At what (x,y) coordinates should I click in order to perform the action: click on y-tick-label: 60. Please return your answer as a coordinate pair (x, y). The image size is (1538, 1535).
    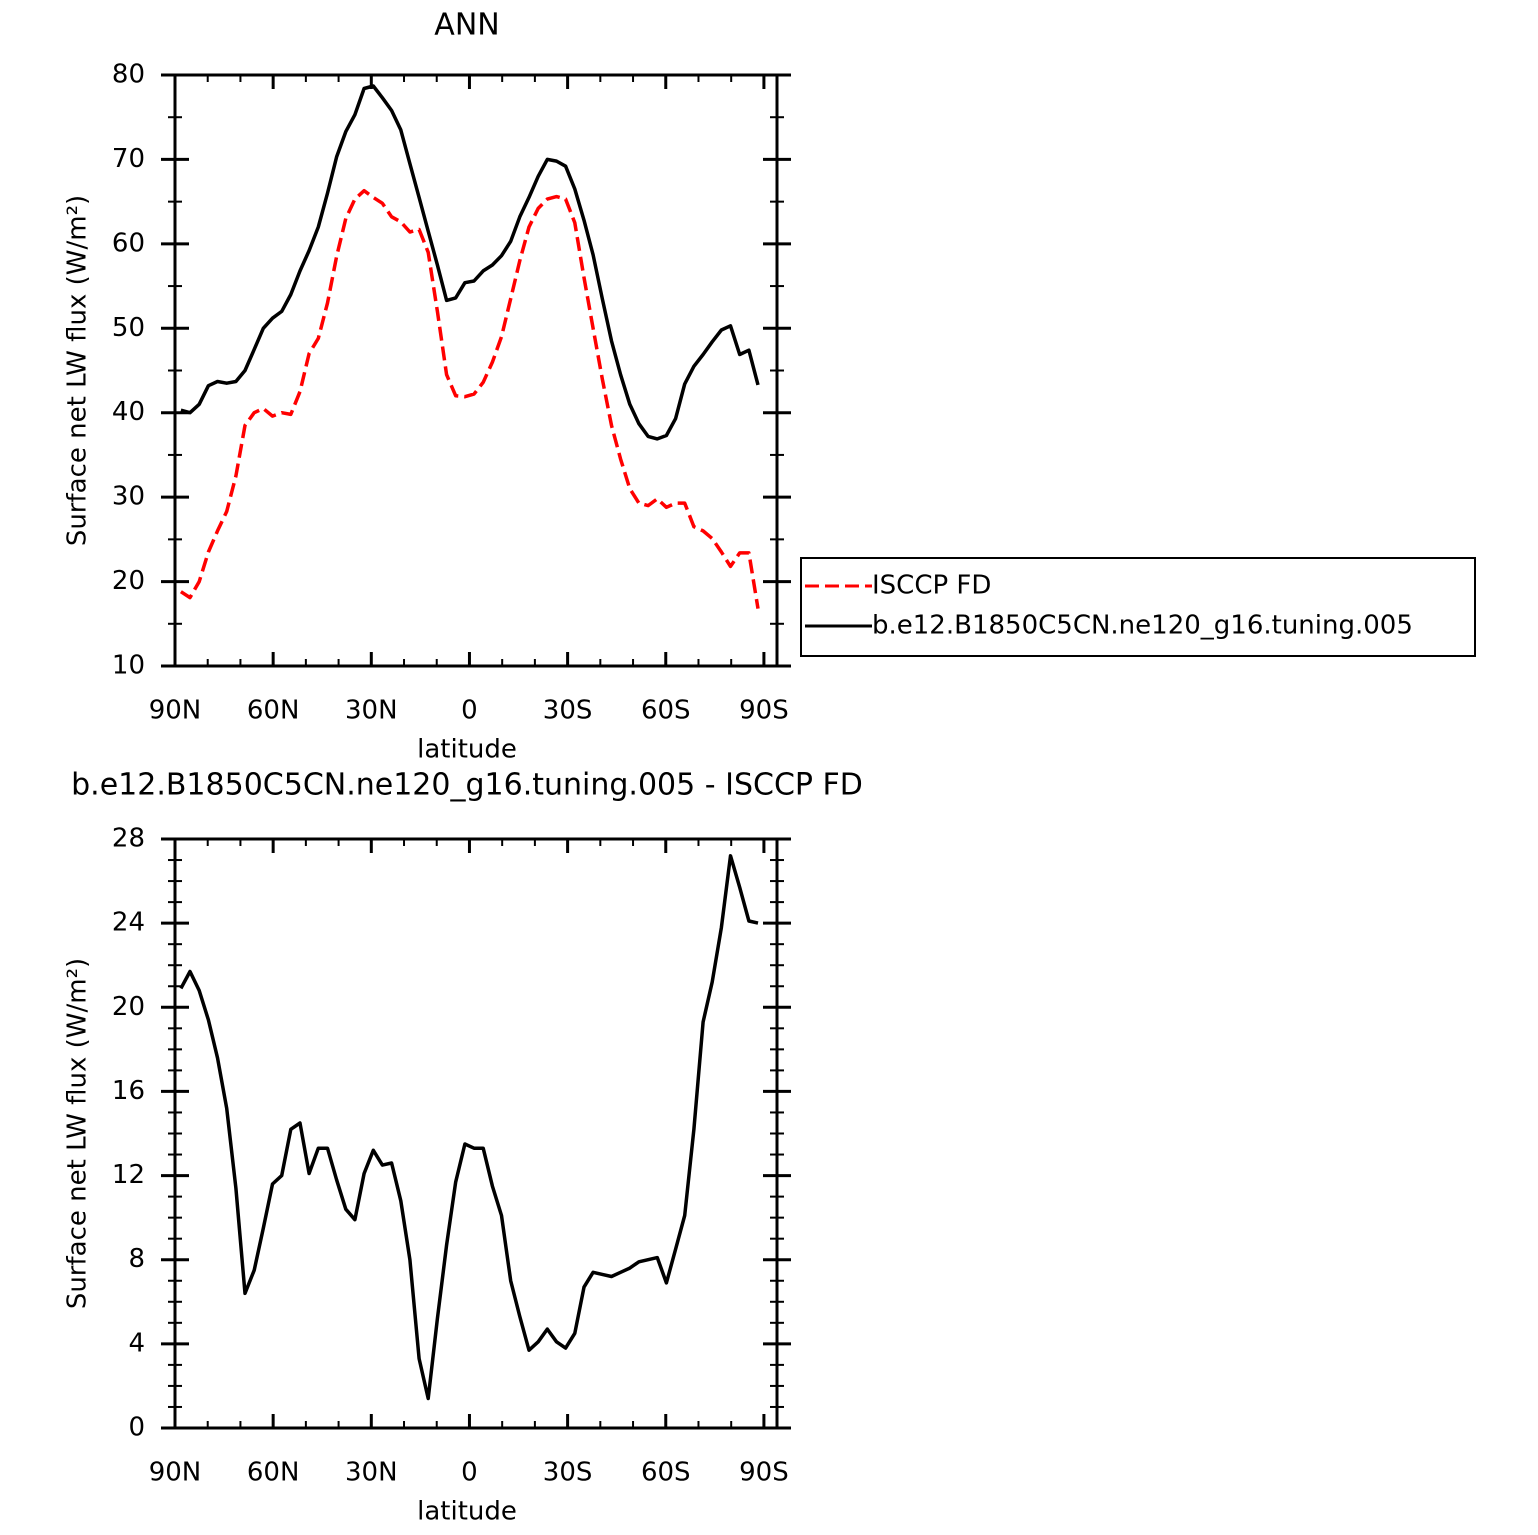
    Looking at the image, I should click on (128, 243).